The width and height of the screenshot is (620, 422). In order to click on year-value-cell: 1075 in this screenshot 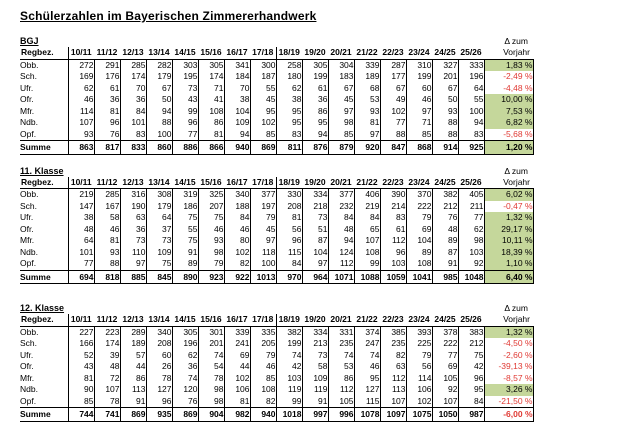, I will do `click(419, 414)`.